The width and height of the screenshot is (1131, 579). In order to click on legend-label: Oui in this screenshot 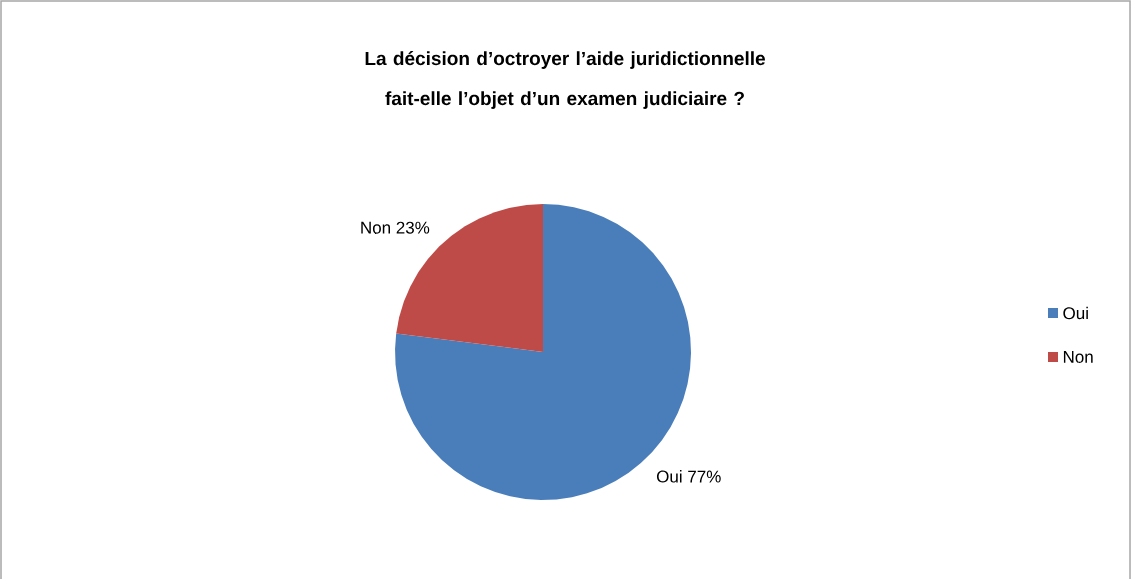, I will do `click(1075, 313)`.